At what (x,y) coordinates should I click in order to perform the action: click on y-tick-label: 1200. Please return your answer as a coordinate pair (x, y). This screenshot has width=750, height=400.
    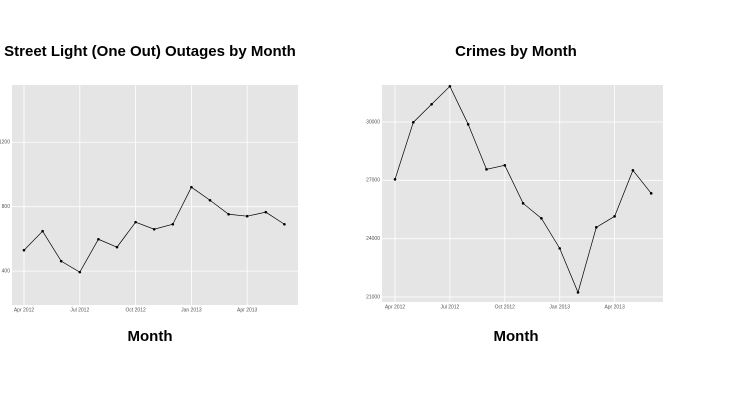
    Looking at the image, I should click on (5, 143).